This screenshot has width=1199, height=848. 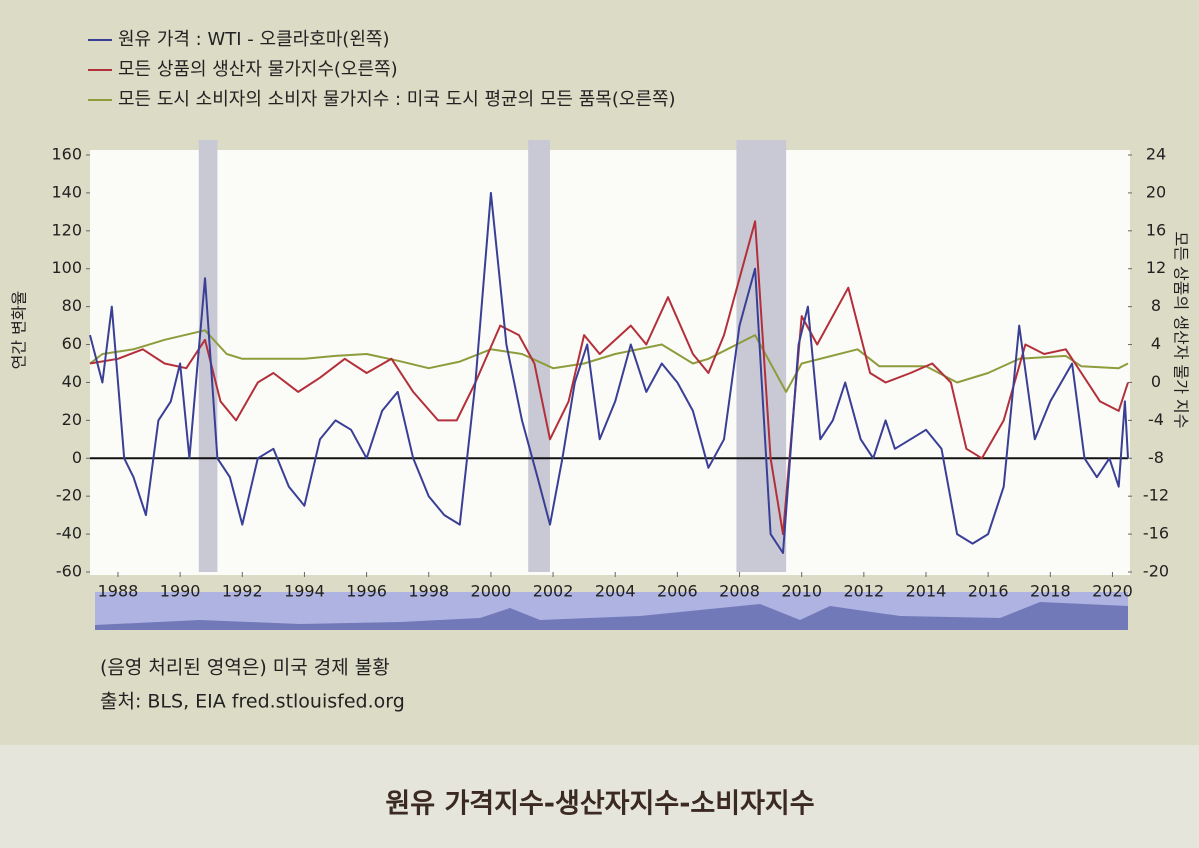 What do you see at coordinates (1156, 533) in the screenshot?
I see `y2-tick-label: -16` at bounding box center [1156, 533].